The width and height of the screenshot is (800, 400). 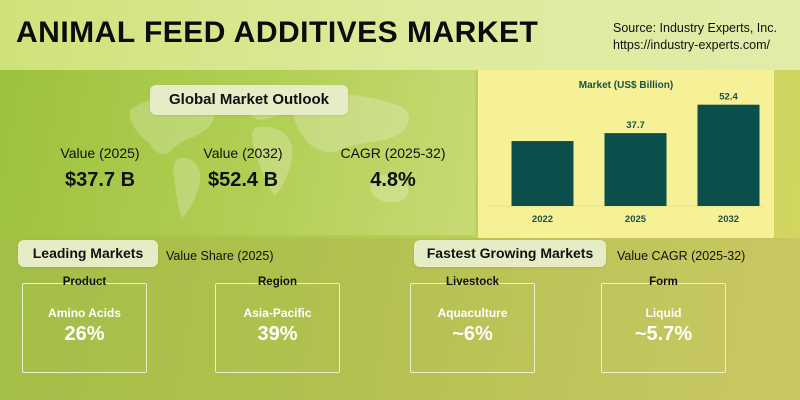 What do you see at coordinates (277, 334) in the screenshot?
I see `card-region-value: 39%` at bounding box center [277, 334].